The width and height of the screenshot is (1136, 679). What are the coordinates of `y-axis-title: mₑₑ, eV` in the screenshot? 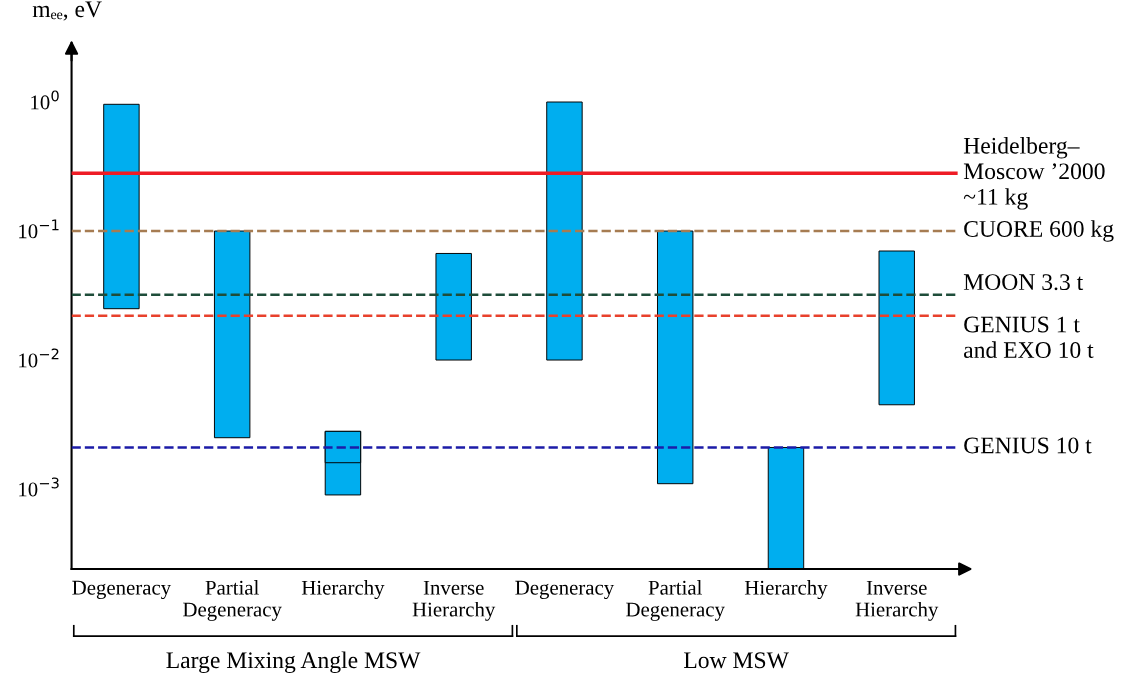 It's located at (67, 11).